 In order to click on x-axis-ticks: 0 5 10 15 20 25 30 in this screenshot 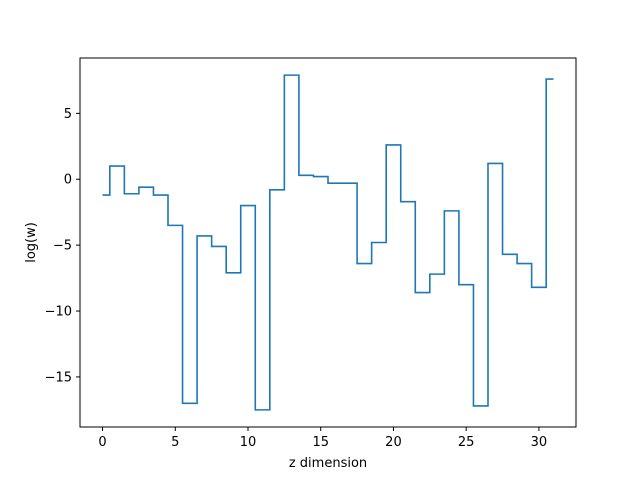, I will do `click(322, 438)`.